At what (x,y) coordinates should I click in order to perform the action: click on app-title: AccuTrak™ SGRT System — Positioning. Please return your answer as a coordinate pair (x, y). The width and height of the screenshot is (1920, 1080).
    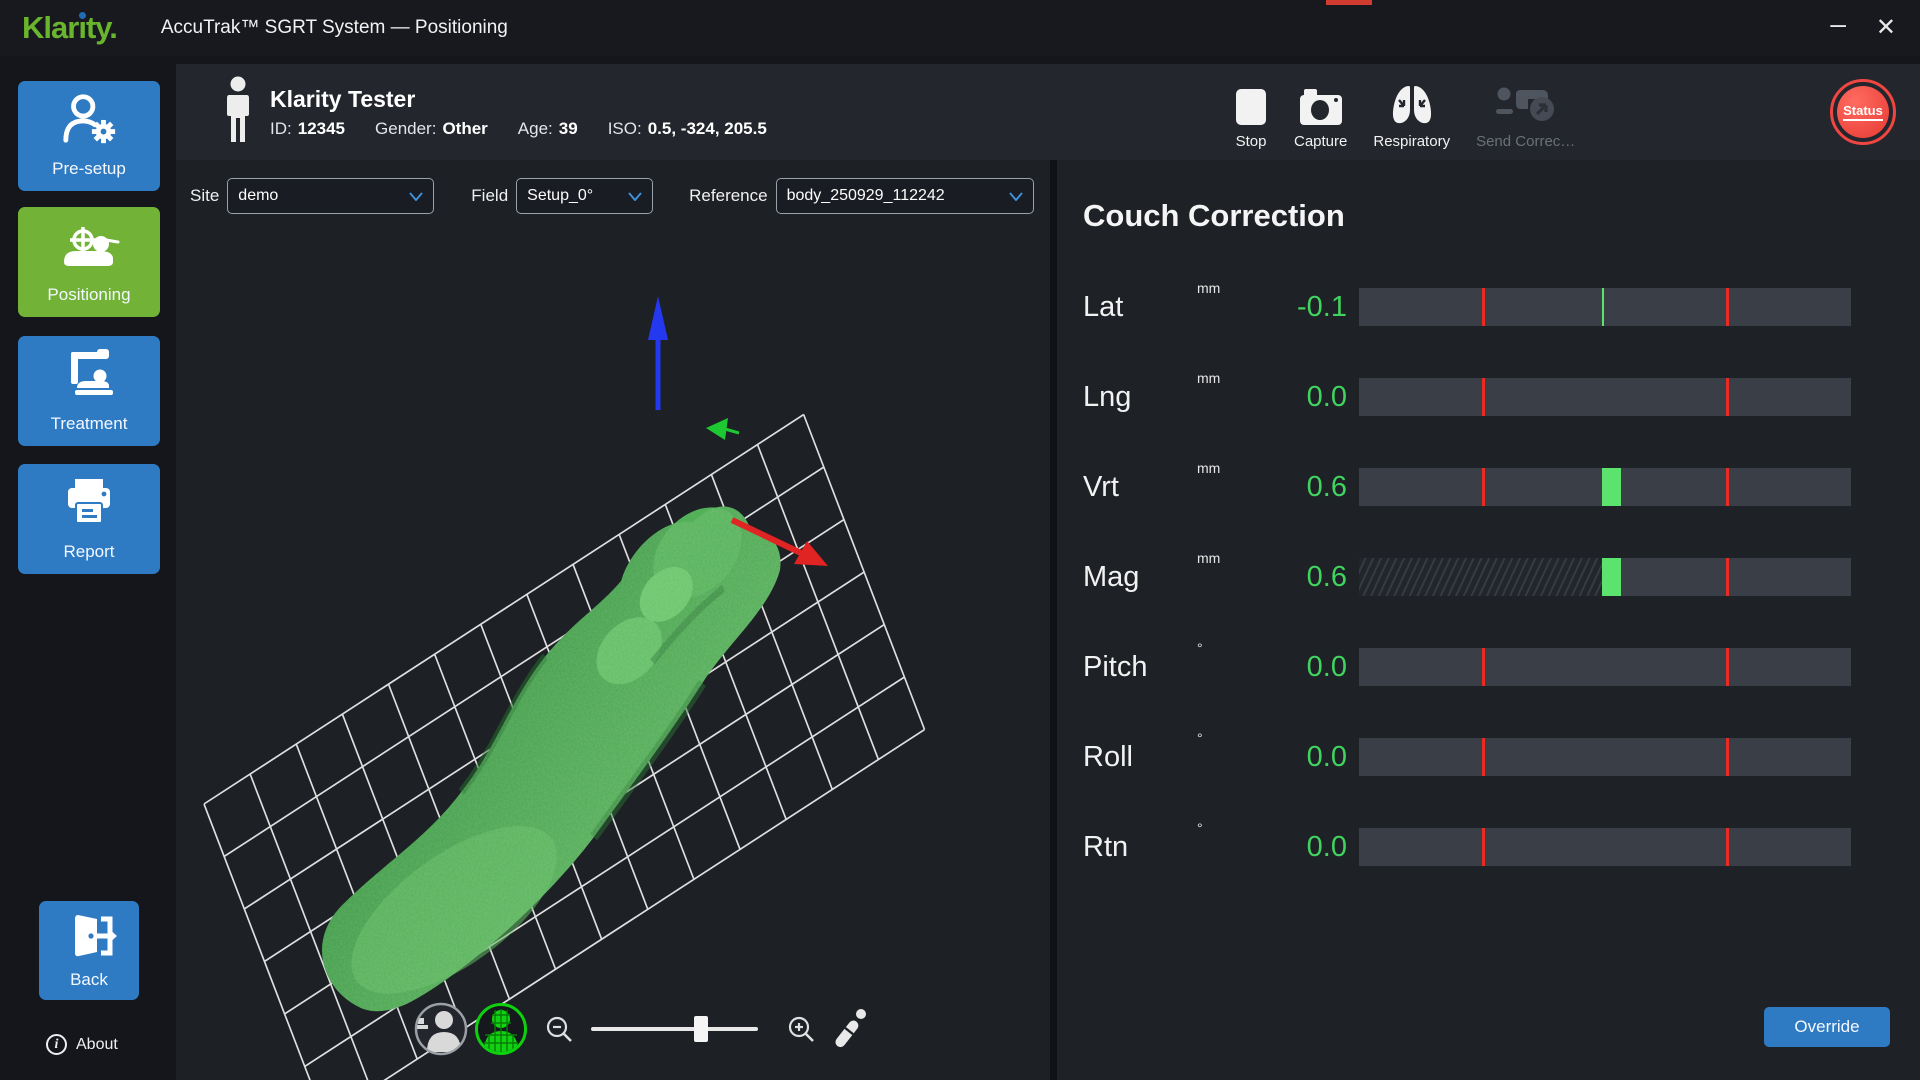
    Looking at the image, I should click on (334, 27).